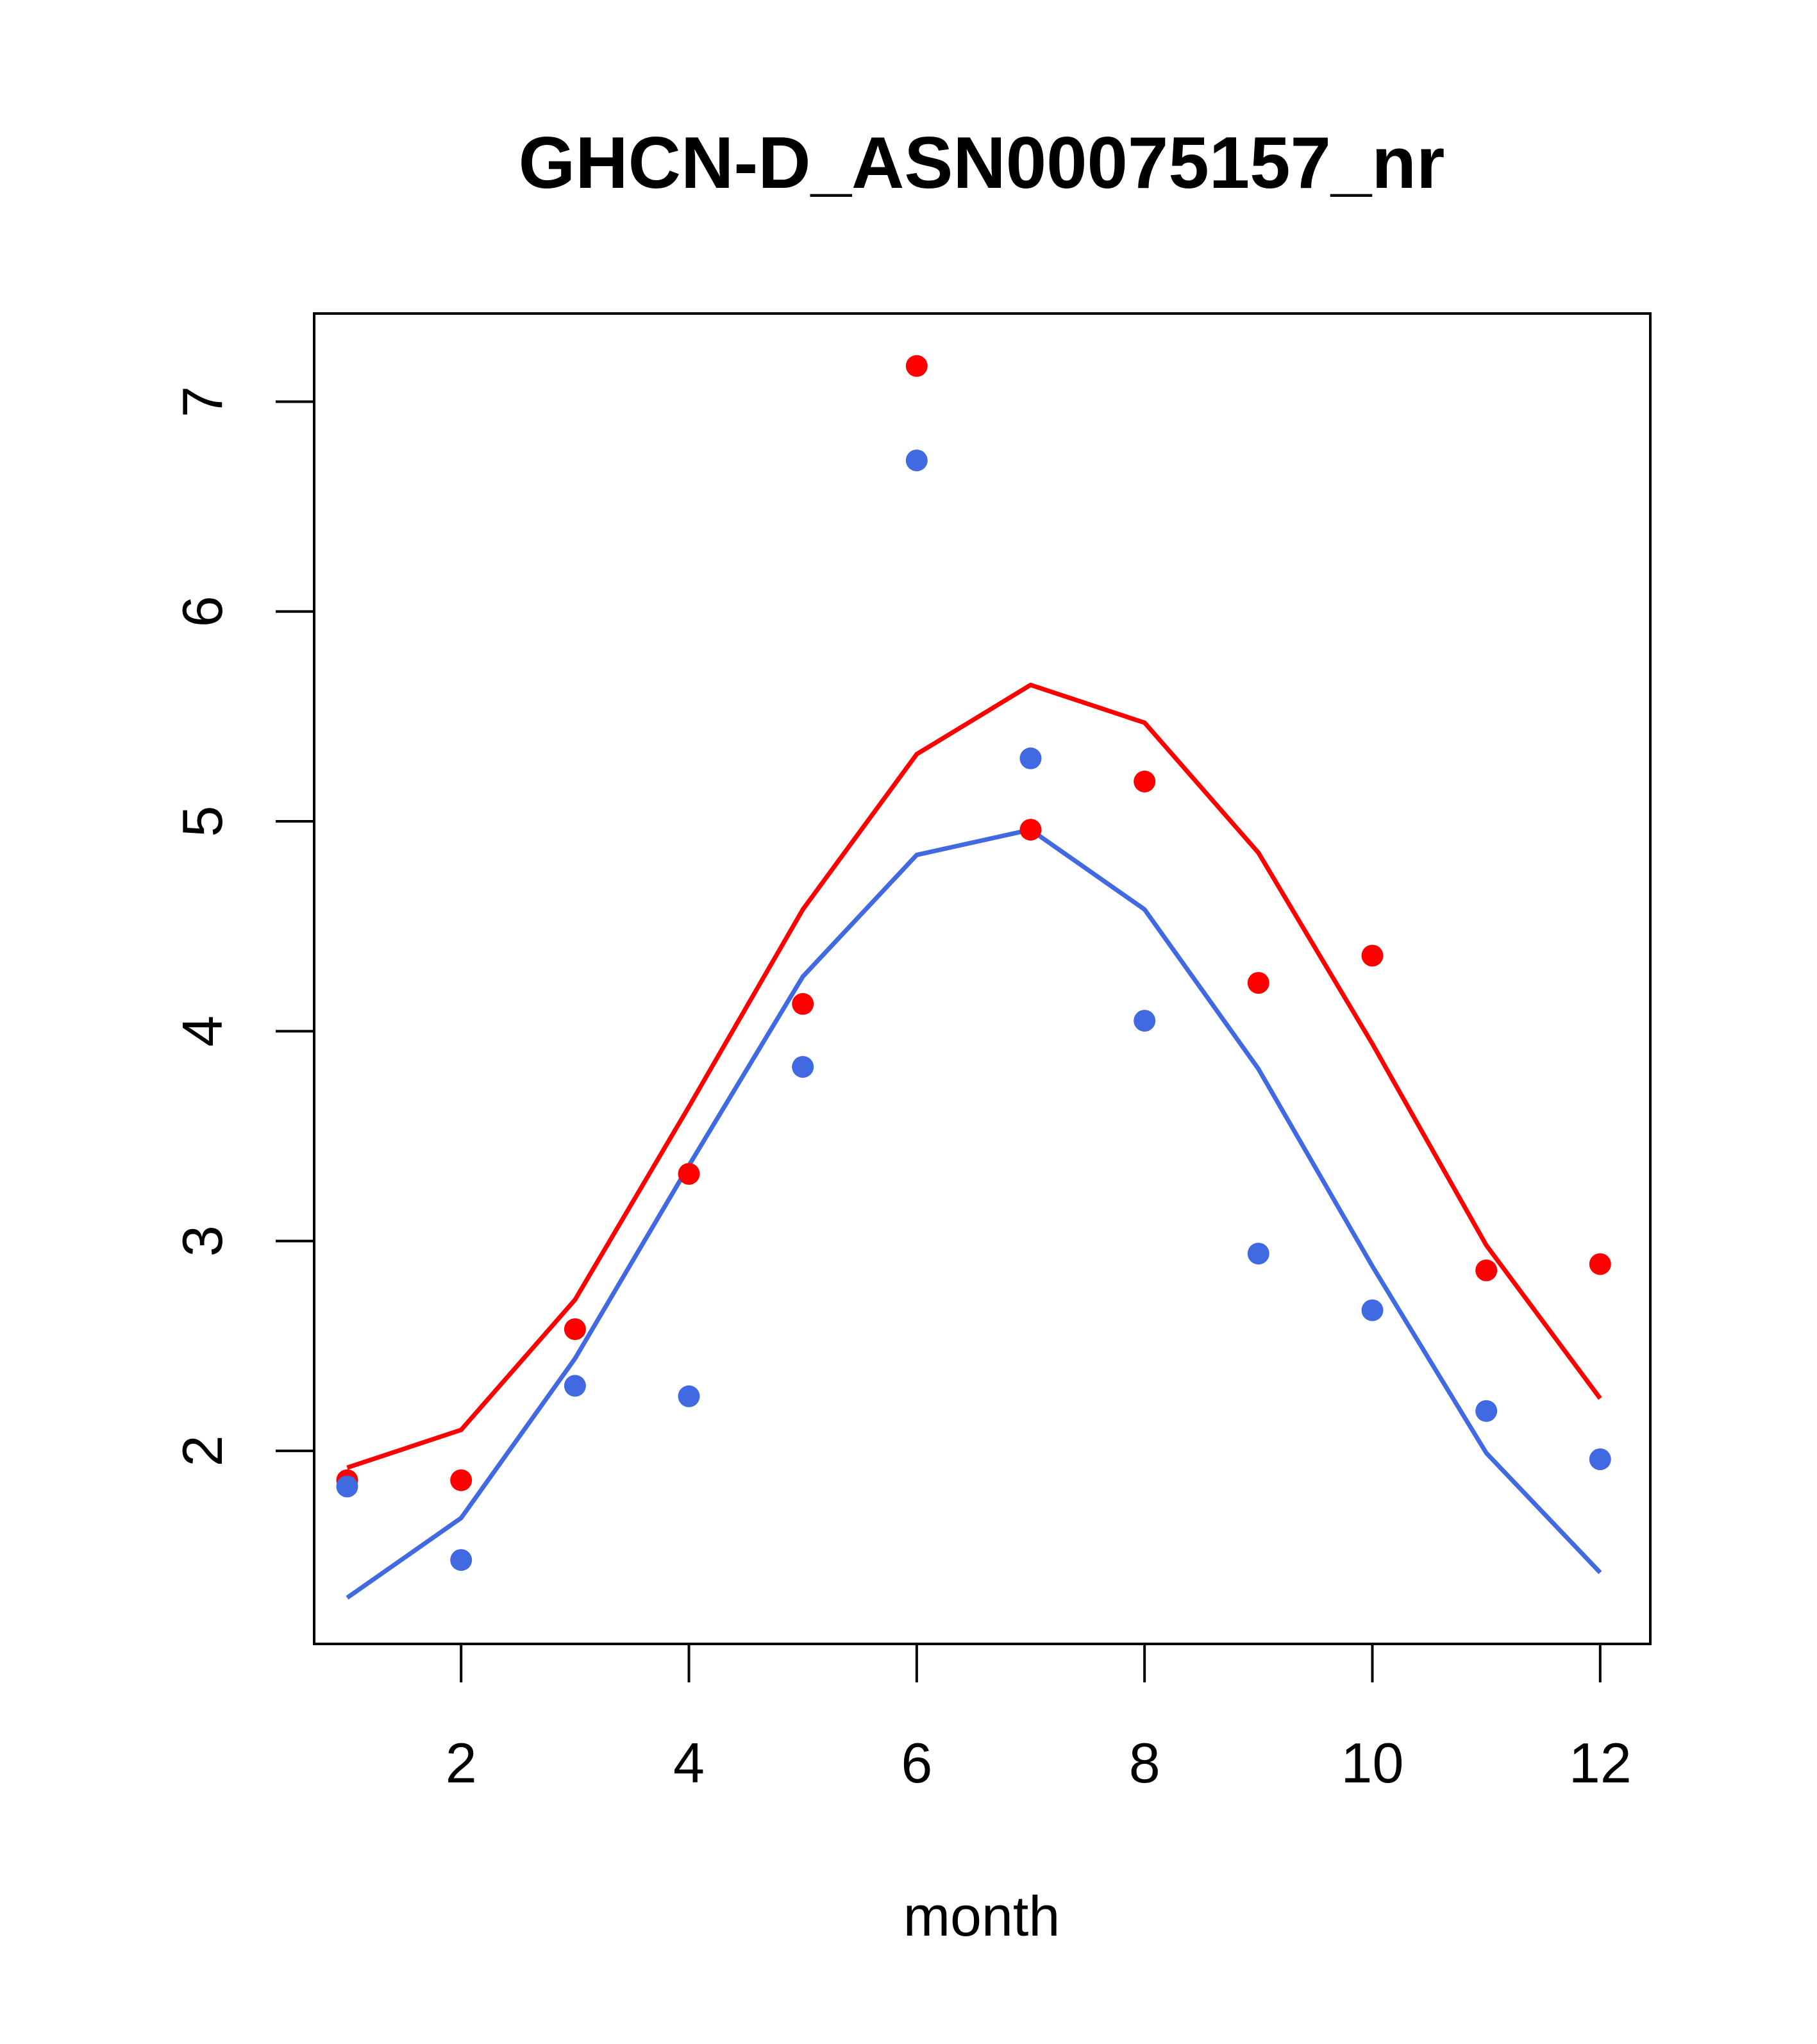  Describe the element at coordinates (461, 1763) in the screenshot. I see `x-tick-label: 2` at that location.